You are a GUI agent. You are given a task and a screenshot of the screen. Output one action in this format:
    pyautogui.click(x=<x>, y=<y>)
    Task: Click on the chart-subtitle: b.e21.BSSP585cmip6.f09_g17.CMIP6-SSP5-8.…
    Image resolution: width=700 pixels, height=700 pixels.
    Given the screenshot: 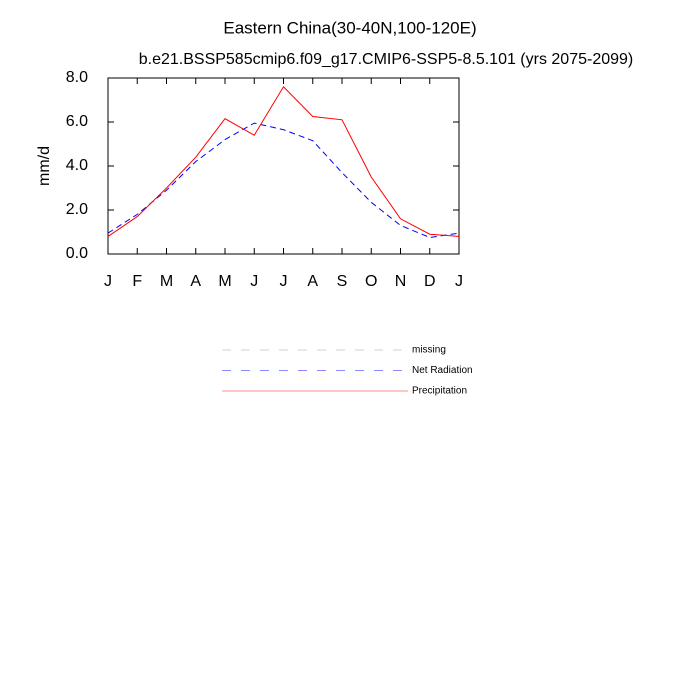 What is the action you would take?
    pyautogui.click(x=386, y=59)
    